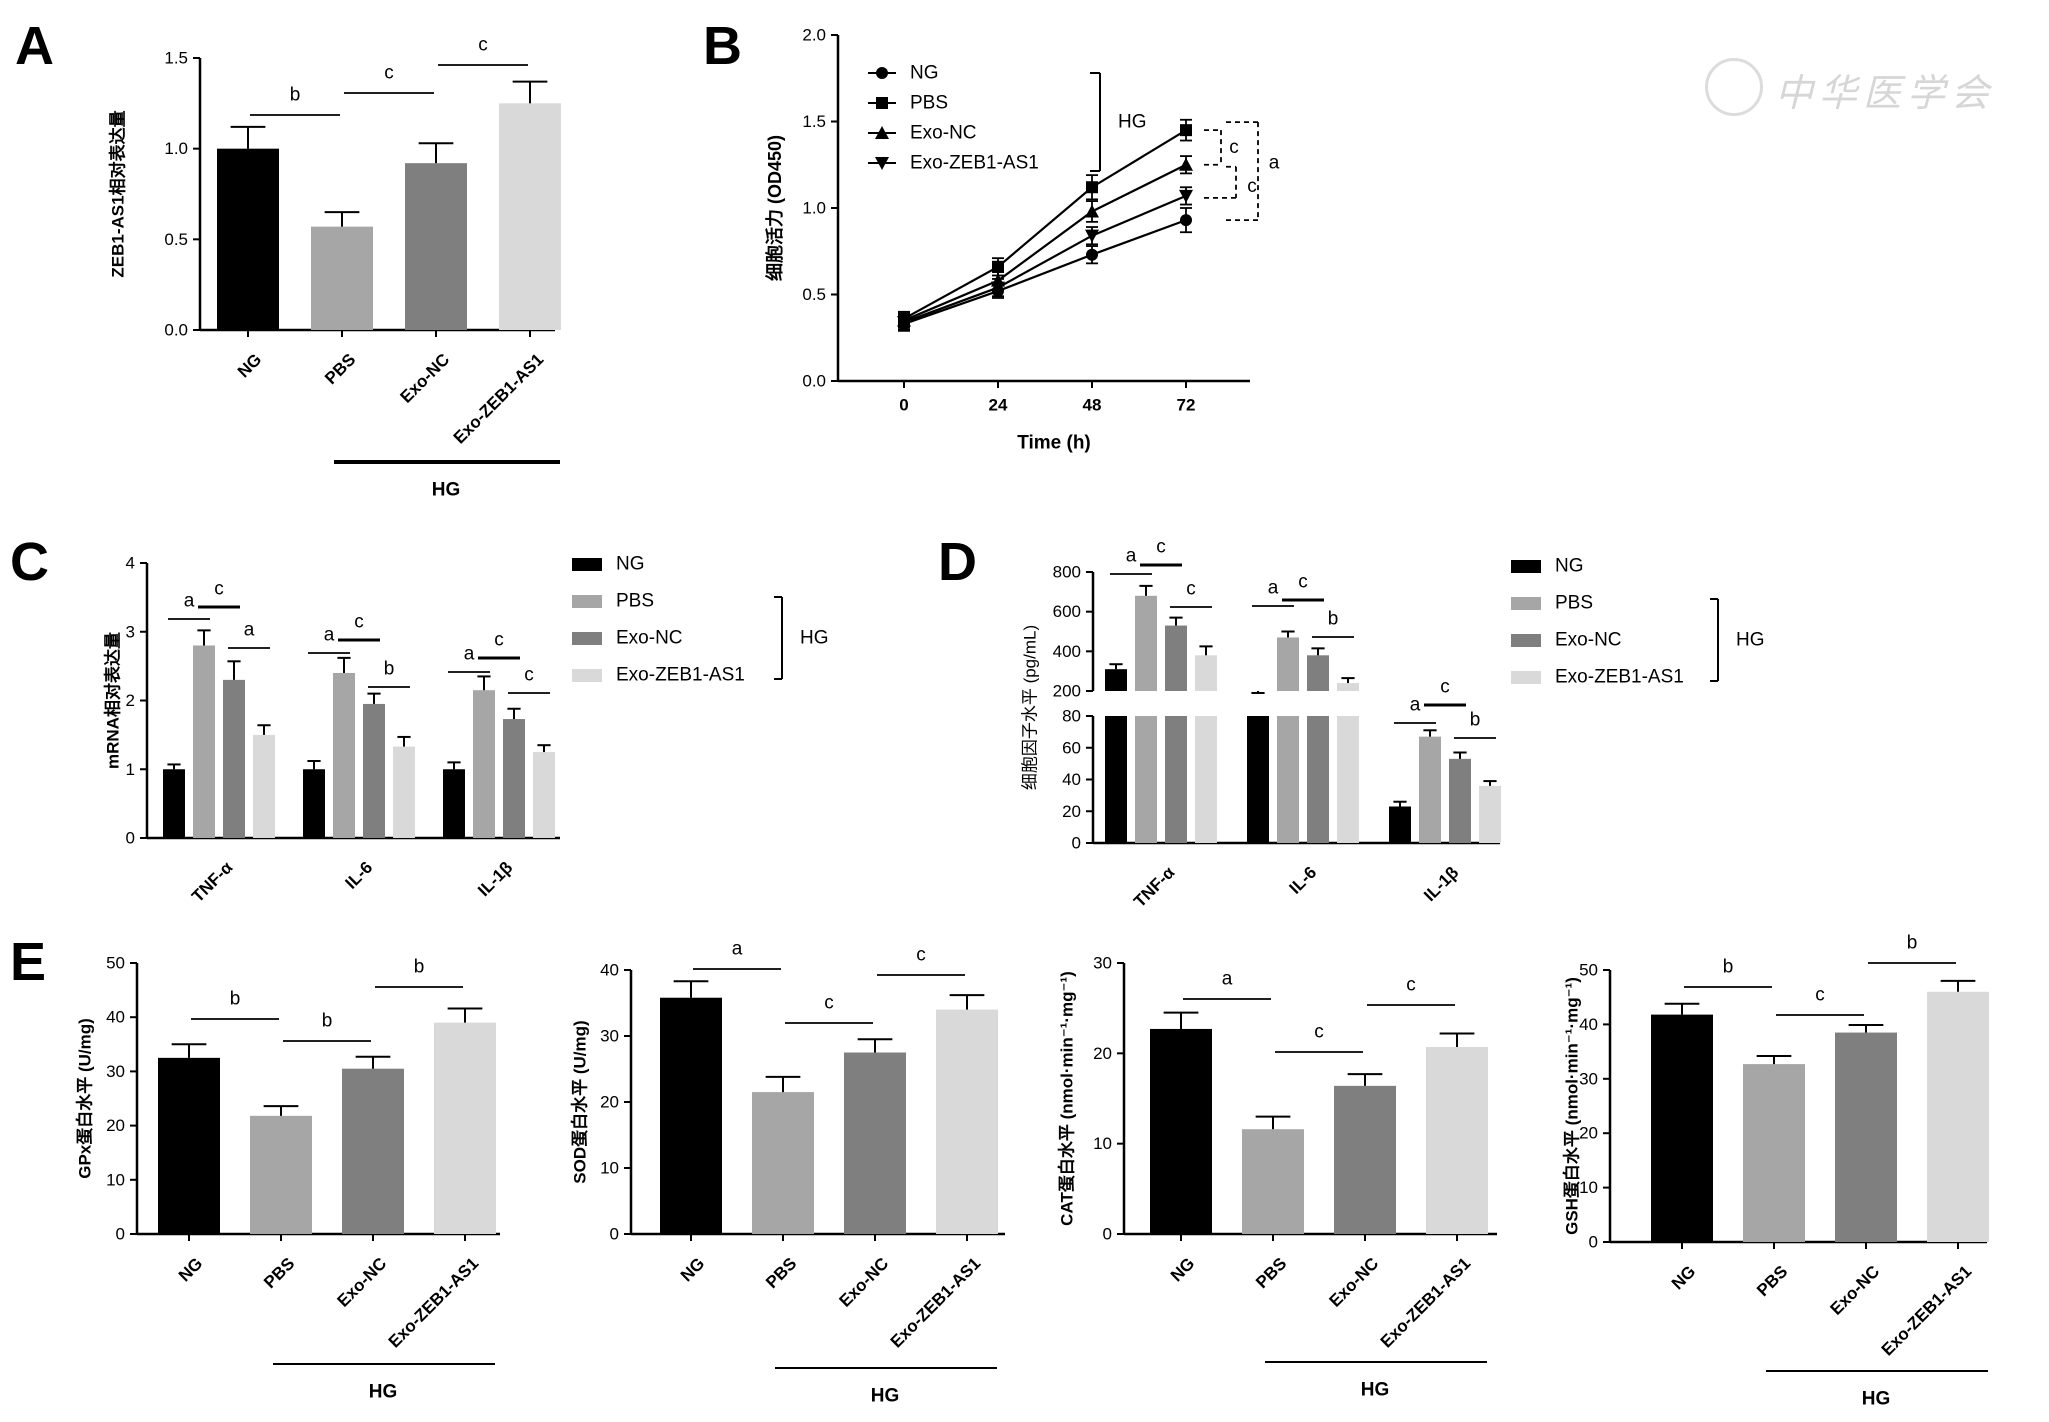  Describe the element at coordinates (1181, 1131) in the screenshot. I see `chart6-bar-ng` at that location.